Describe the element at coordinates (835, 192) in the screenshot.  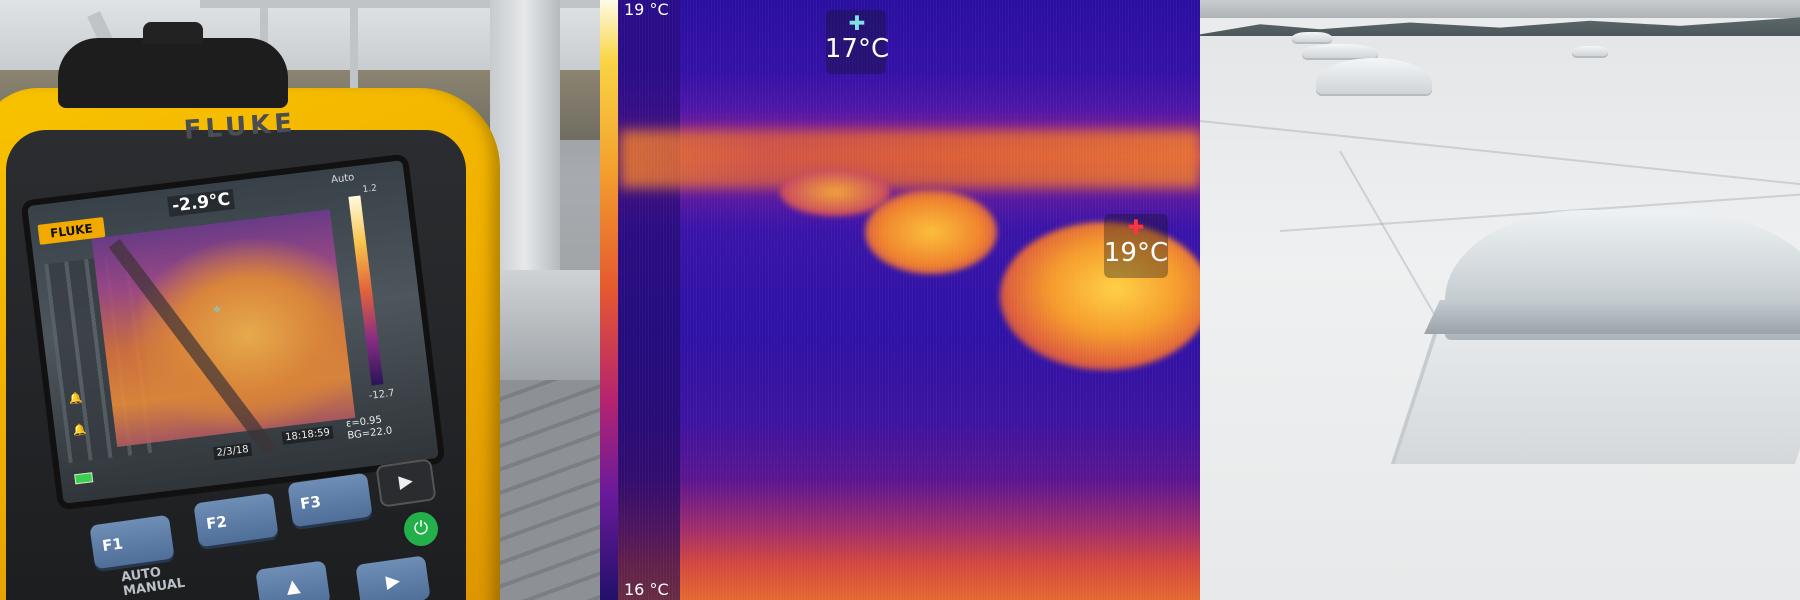
I see `warm-blob-skylight-far` at that location.